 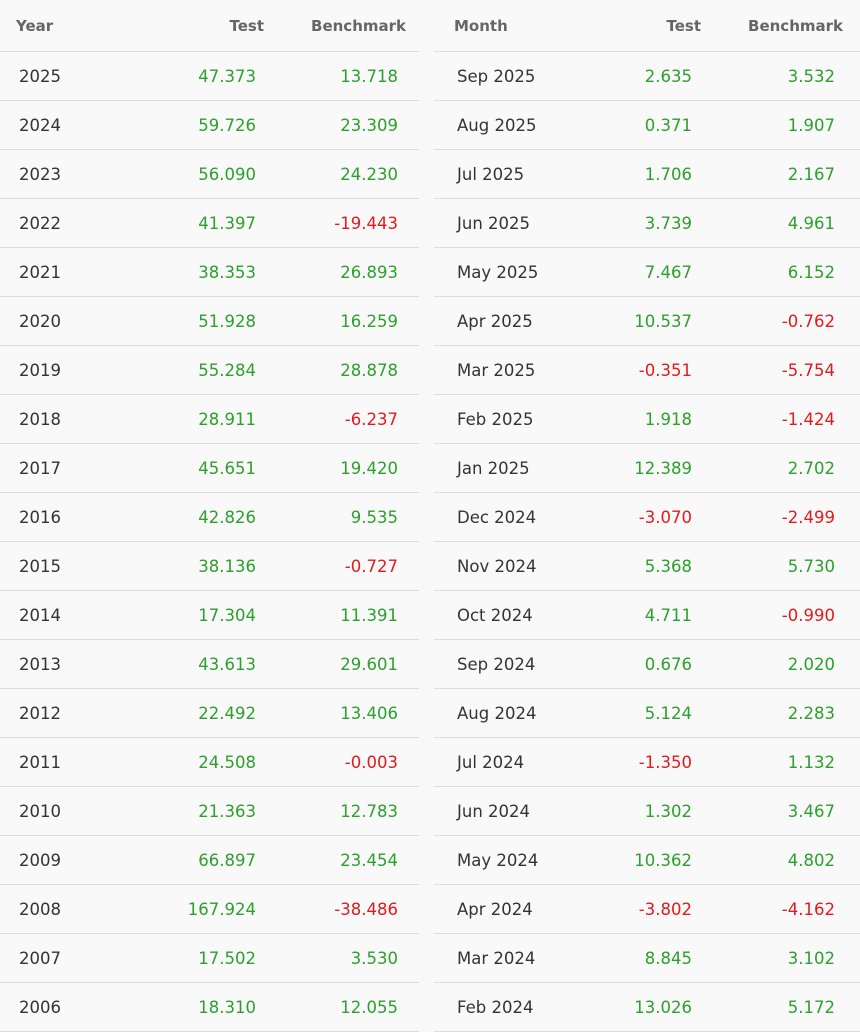 I want to click on benchmark-value-cell: 2.283, so click(x=811, y=713).